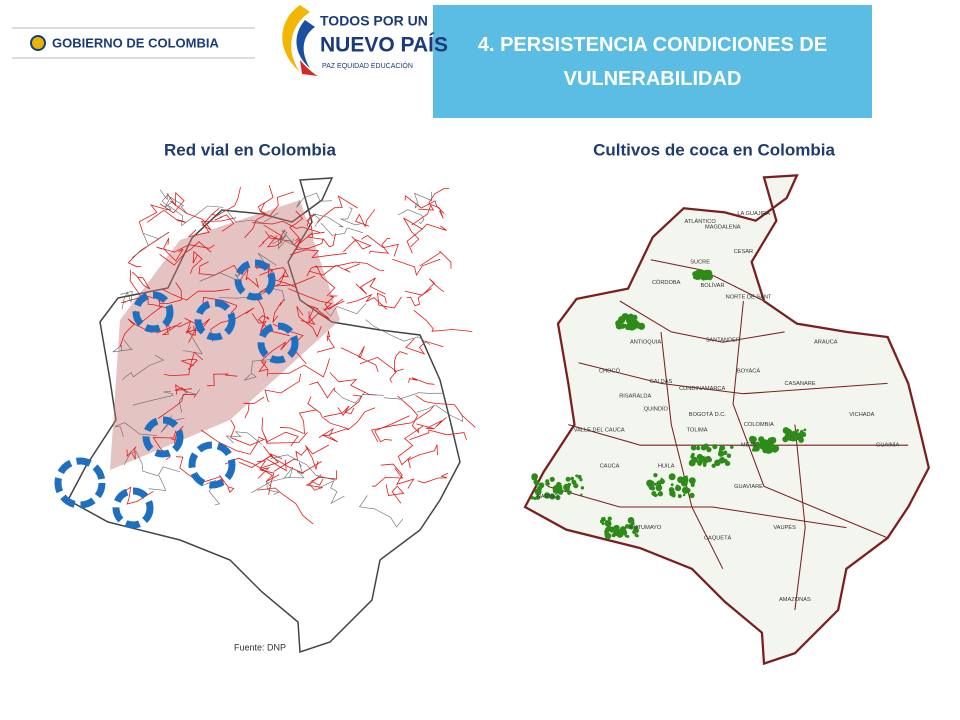 The image size is (960, 720). Describe the element at coordinates (744, 252) in the screenshot. I see `department-label: CESAR` at that location.